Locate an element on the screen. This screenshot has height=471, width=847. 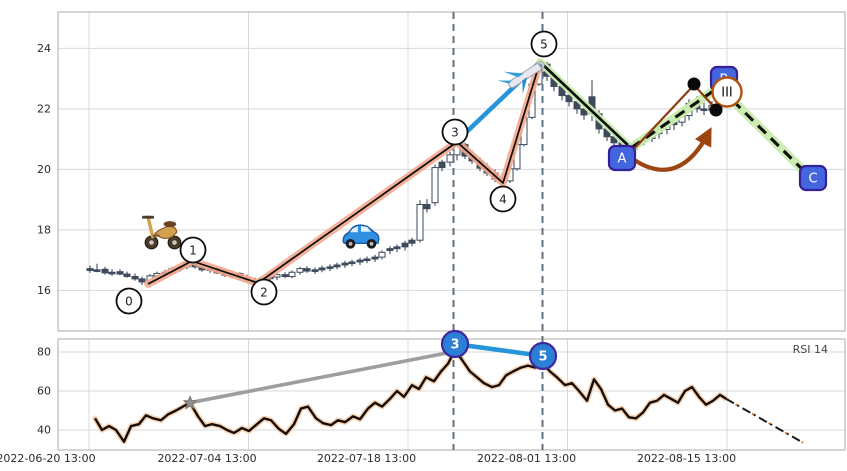
star-marker is located at coordinates (190, 402).